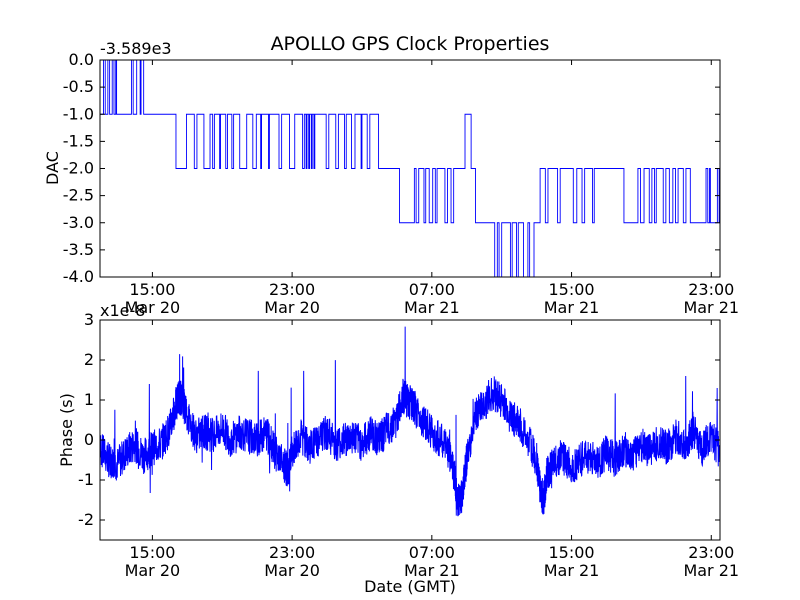  Describe the element at coordinates (89, 319) in the screenshot. I see `phase-ytick-label: 3` at that location.